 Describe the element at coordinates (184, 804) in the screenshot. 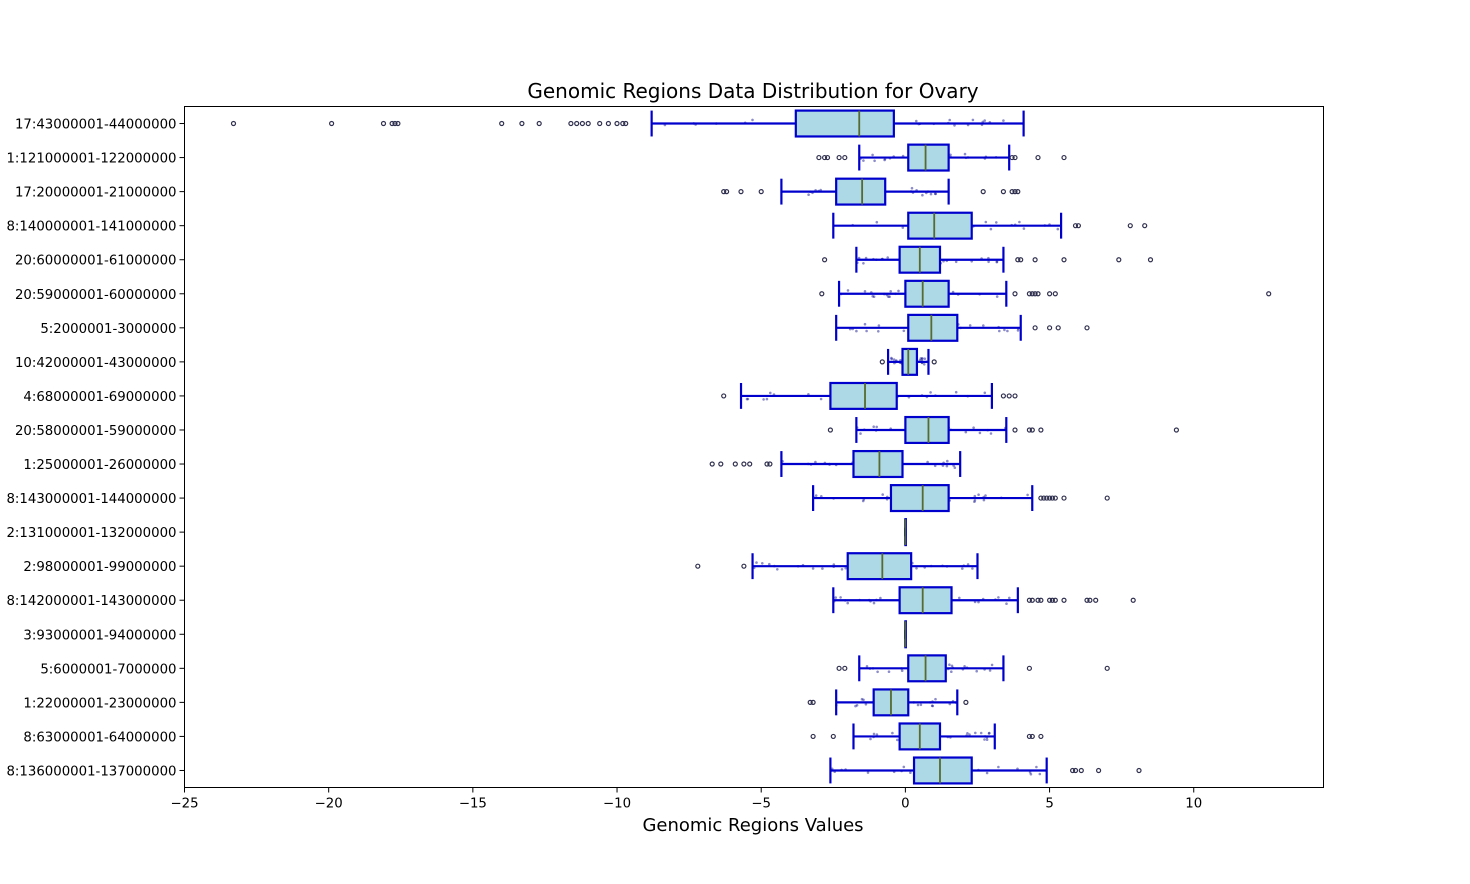

I see `x-tick-label: −25` at that location.